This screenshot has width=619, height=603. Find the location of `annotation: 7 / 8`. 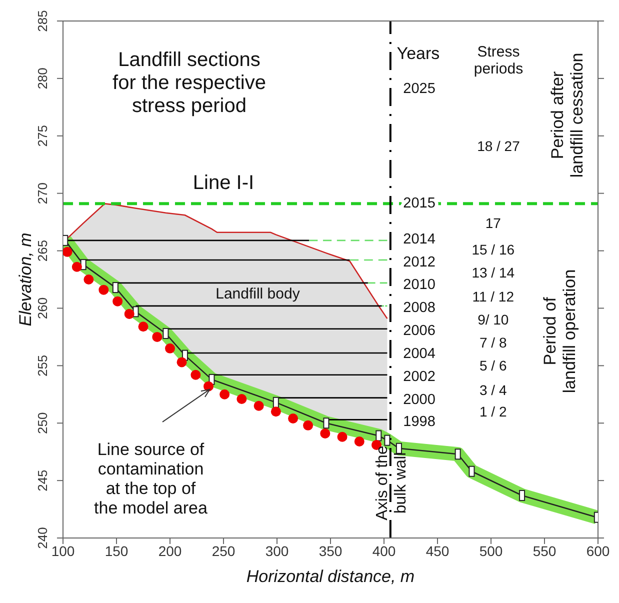

annotation: 7 / 8 is located at coordinates (493, 342).